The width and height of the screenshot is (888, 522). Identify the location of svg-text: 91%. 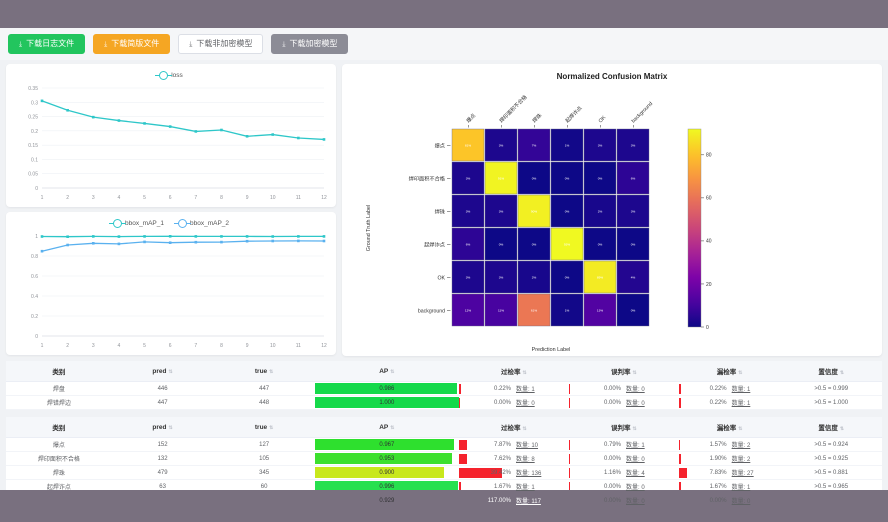
(501, 178).